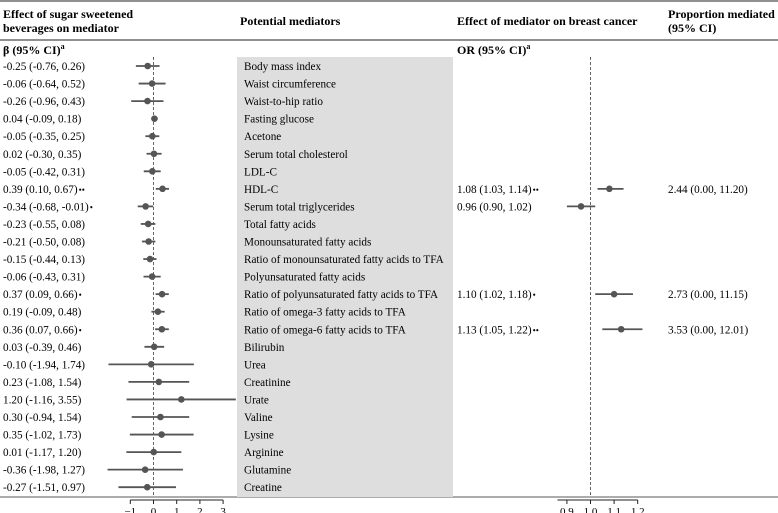 Image resolution: width=778 pixels, height=513 pixels. Describe the element at coordinates (708, 295) in the screenshot. I see `proportion-text: 2.73 (0.00, 11.15)` at that location.